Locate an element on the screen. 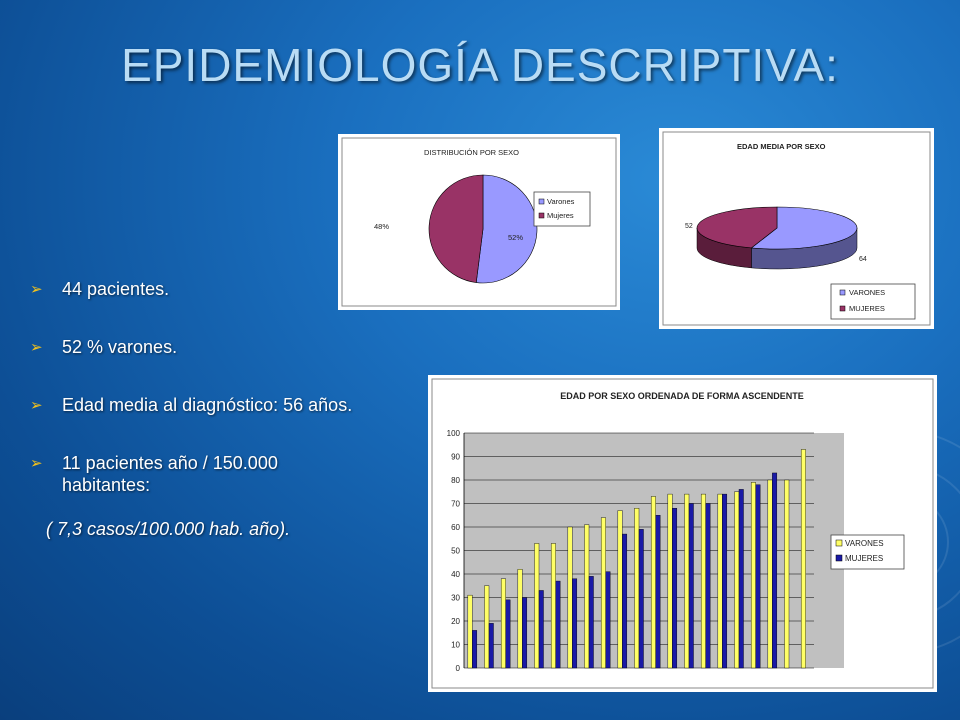 This screenshot has height=720, width=960. bullet-text: Edad media al diagnóstico: 56 años. is located at coordinates (207, 405).